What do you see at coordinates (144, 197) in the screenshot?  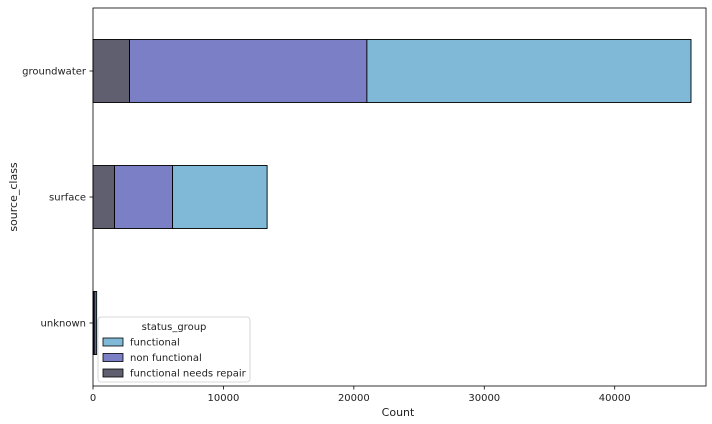 I see `bar-surface-non-functional` at bounding box center [144, 197].